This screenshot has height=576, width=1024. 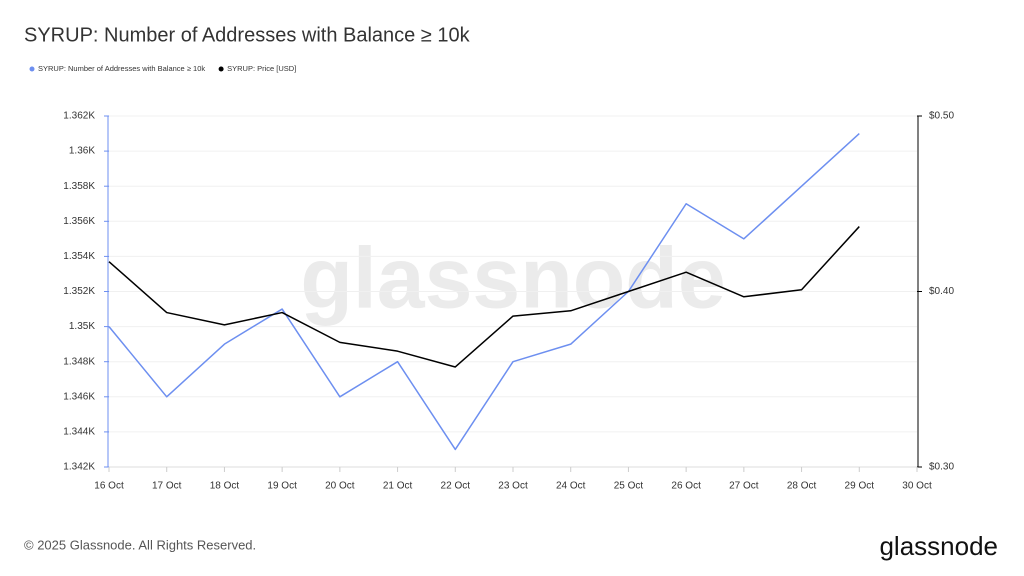 What do you see at coordinates (82, 326) in the screenshot?
I see `y-tick-label: 1.35K` at bounding box center [82, 326].